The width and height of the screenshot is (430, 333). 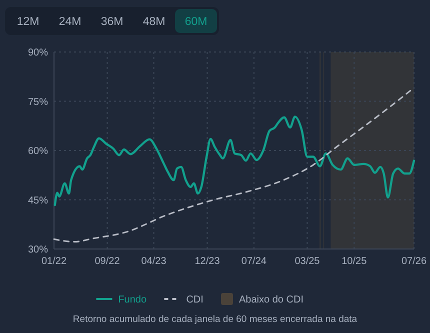 What do you see at coordinates (112, 22) in the screenshot?
I see `text: 36M` at bounding box center [112, 22].